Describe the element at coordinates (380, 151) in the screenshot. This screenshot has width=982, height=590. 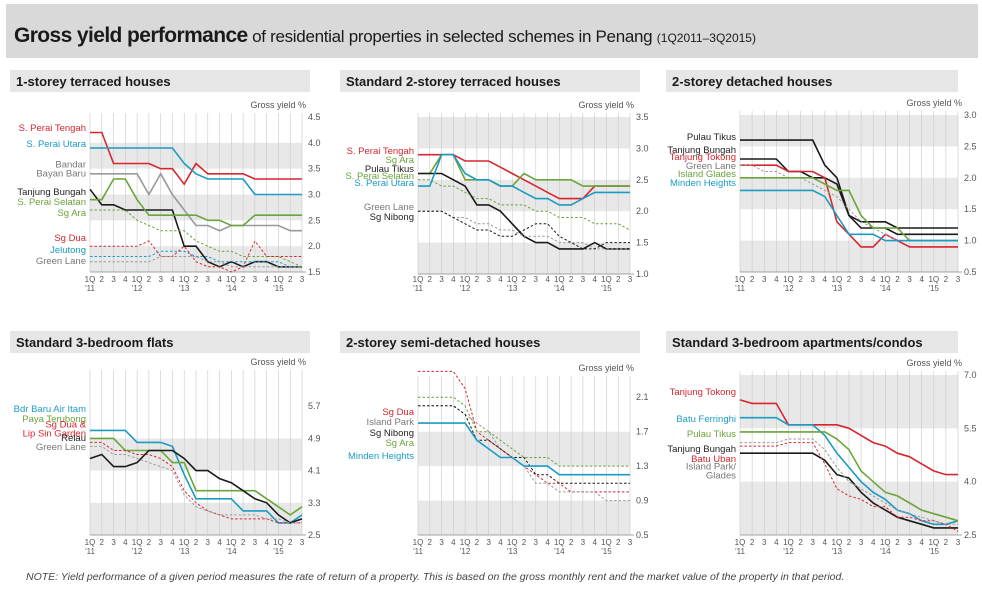
I see `series-label: S. Perai Tengah` at that location.